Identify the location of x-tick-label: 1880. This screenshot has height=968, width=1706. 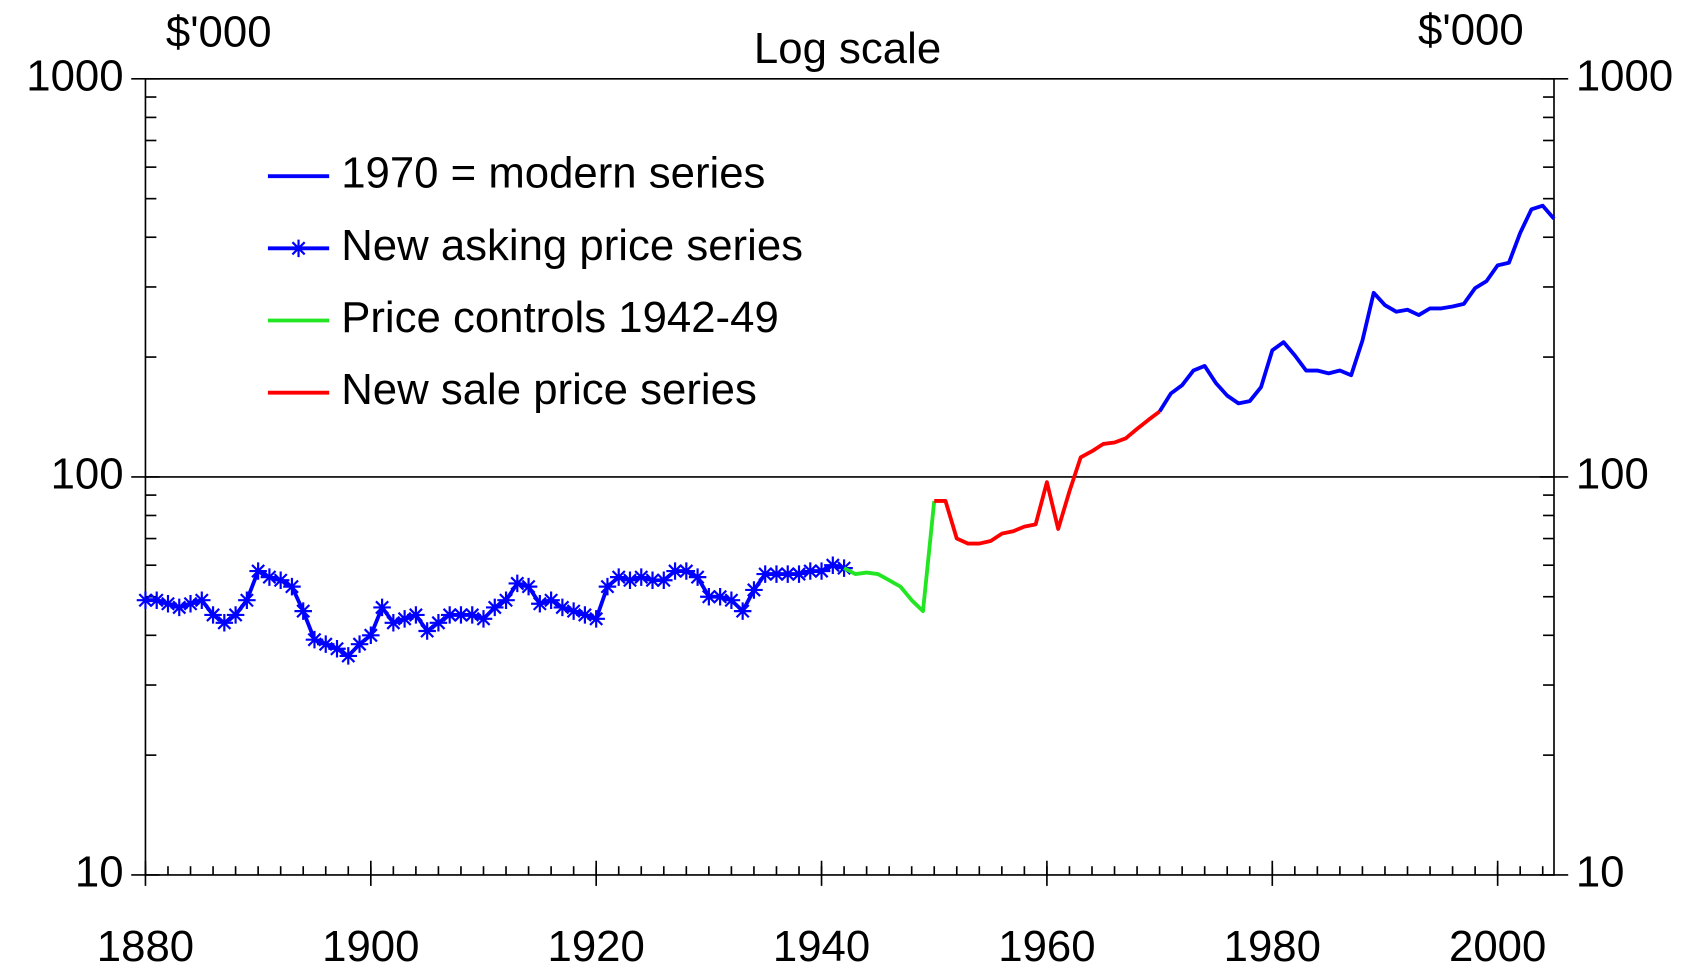
(145, 945).